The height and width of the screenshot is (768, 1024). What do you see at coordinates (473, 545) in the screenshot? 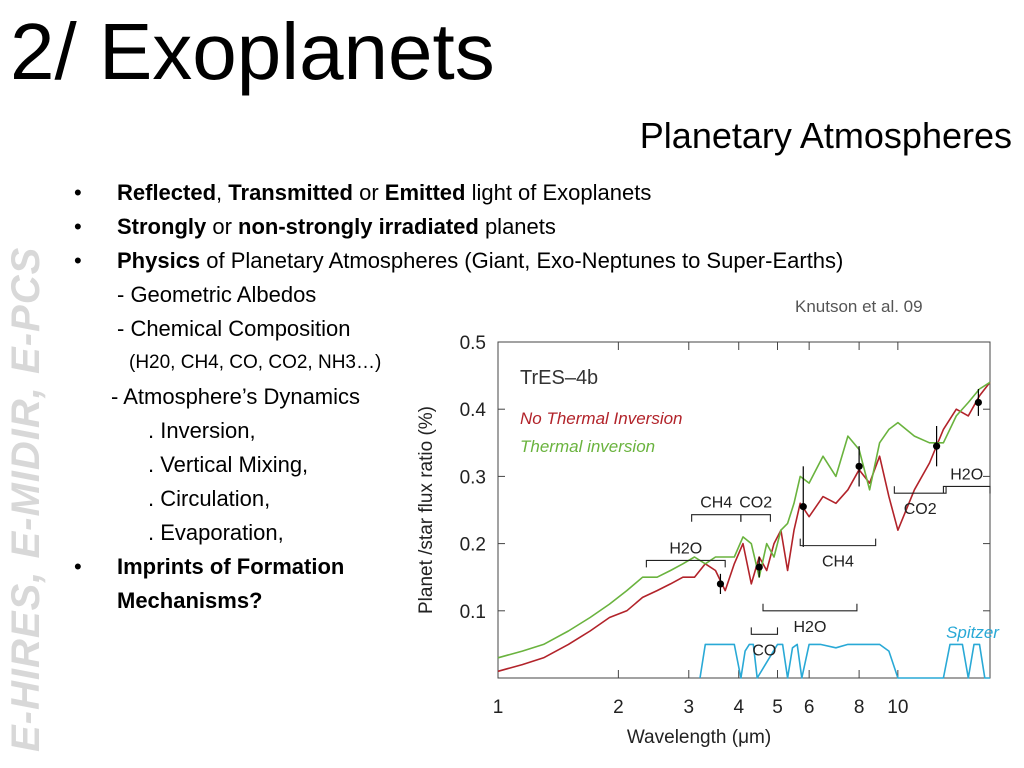
I see `y-tick-label: 0.2` at bounding box center [473, 545].